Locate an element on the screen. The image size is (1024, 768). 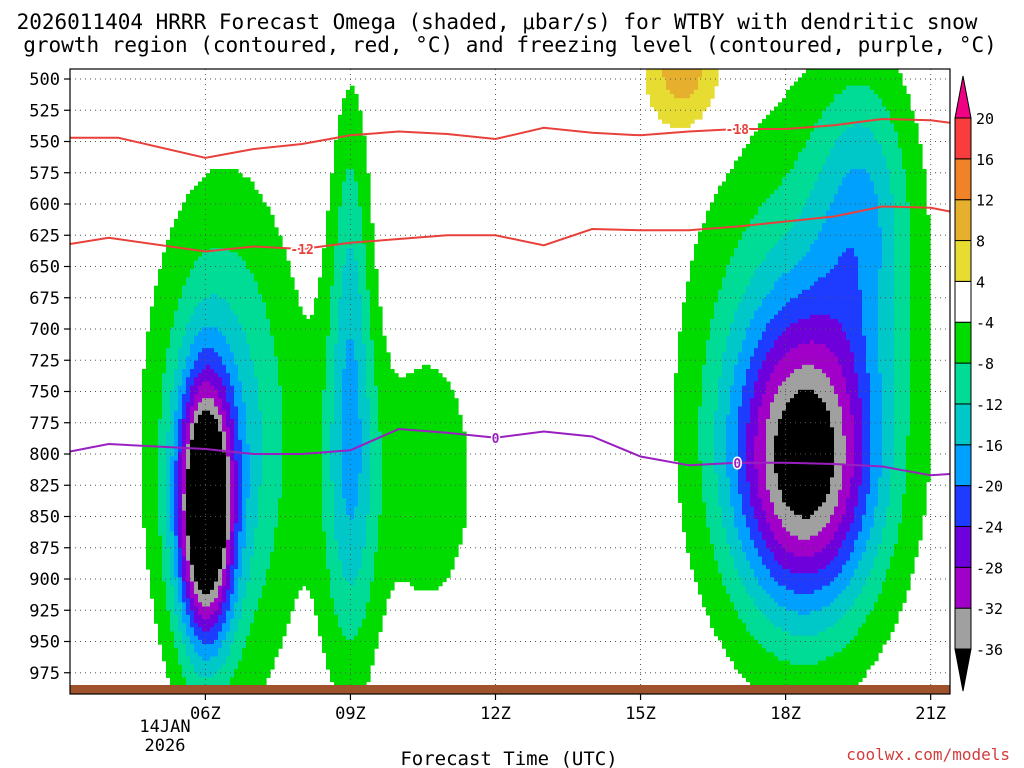
ground-band is located at coordinates (510, 689).